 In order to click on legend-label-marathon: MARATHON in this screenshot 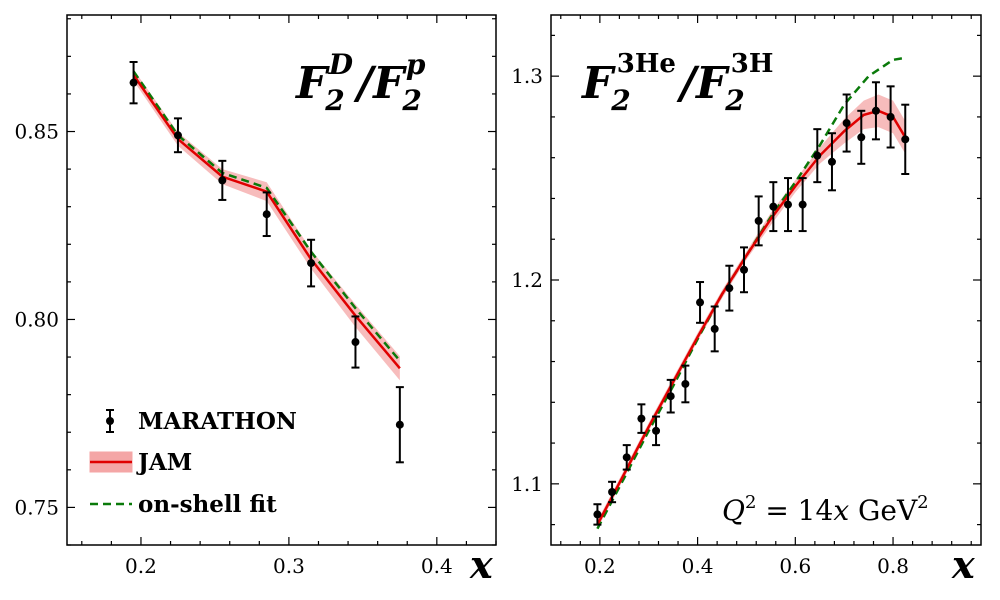, I will do `click(217, 421)`.